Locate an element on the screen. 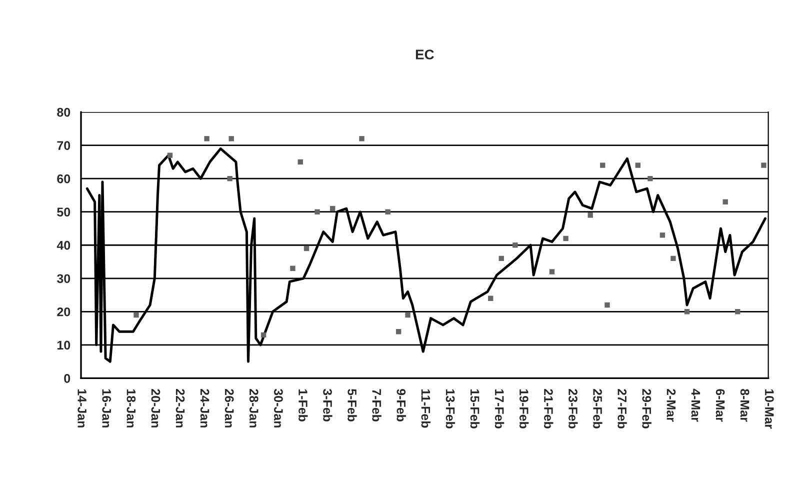 The width and height of the screenshot is (802, 483). x-tick-label: 25-Feb is located at coordinates (597, 408).